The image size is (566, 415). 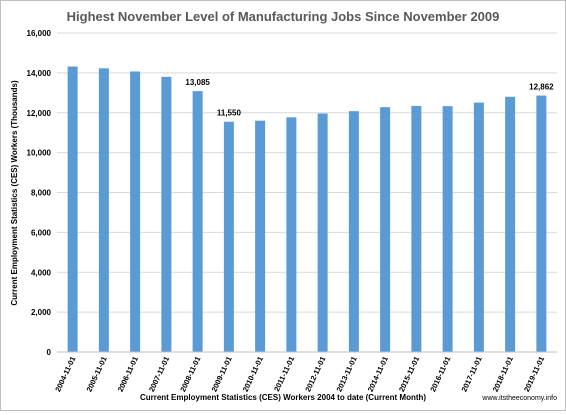 What do you see at coordinates (440, 374) in the screenshot?
I see `x-tick-label: 2016-11-01` at bounding box center [440, 374].